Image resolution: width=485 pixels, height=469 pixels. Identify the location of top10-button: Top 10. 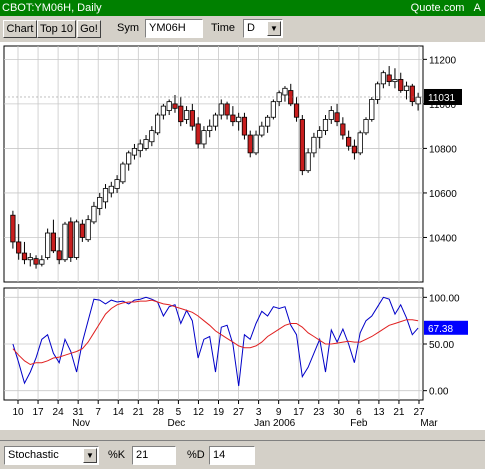
(56, 29).